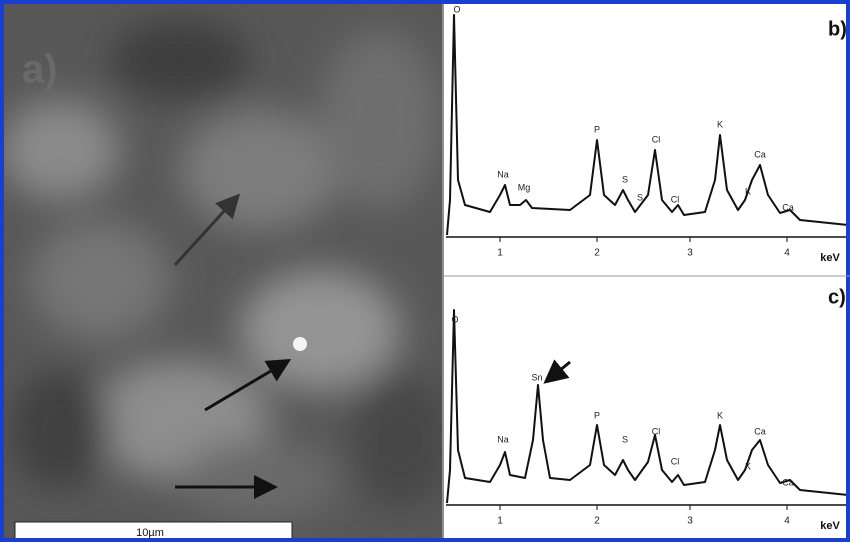 The width and height of the screenshot is (850, 542). I want to click on peak-label: Sn, so click(536, 377).